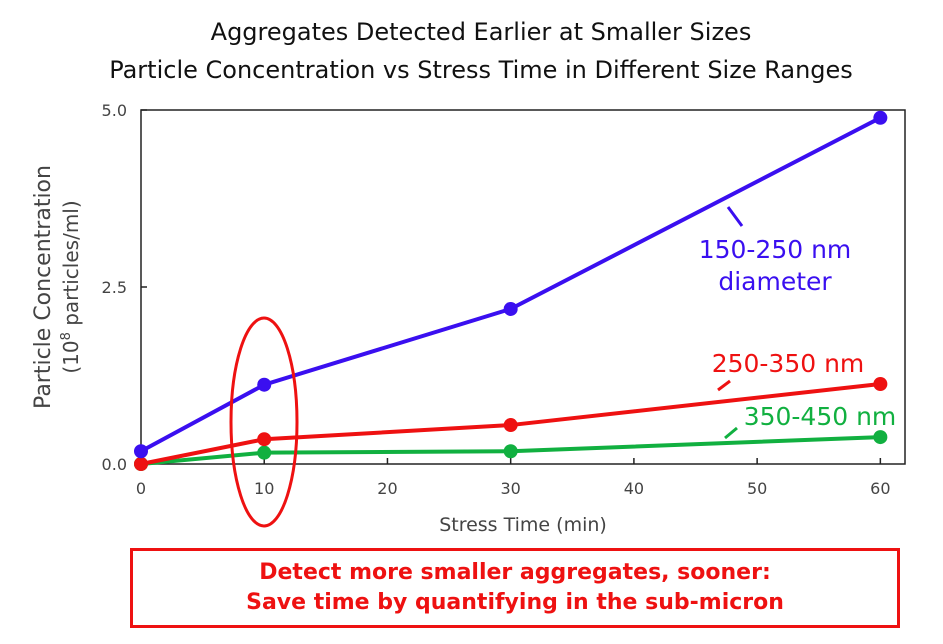  Describe the element at coordinates (775, 281) in the screenshot. I see `series-label-150-250-line2: diameter` at that location.